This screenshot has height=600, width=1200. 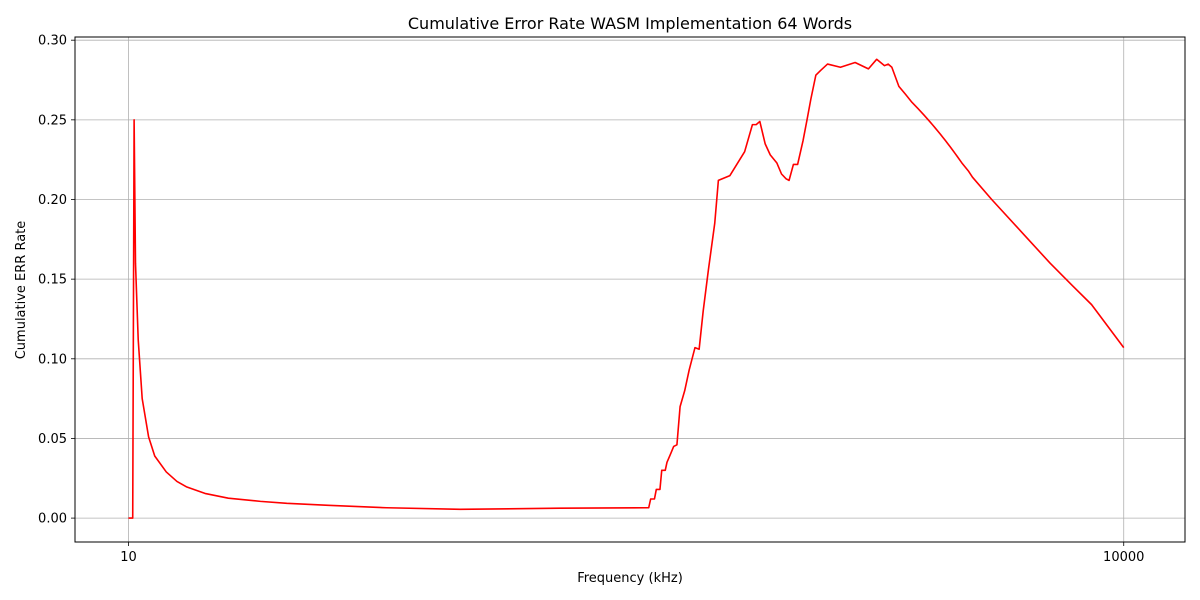 I want to click on y-axis-label: Cumulative ERR Rate, so click(x=21, y=290).